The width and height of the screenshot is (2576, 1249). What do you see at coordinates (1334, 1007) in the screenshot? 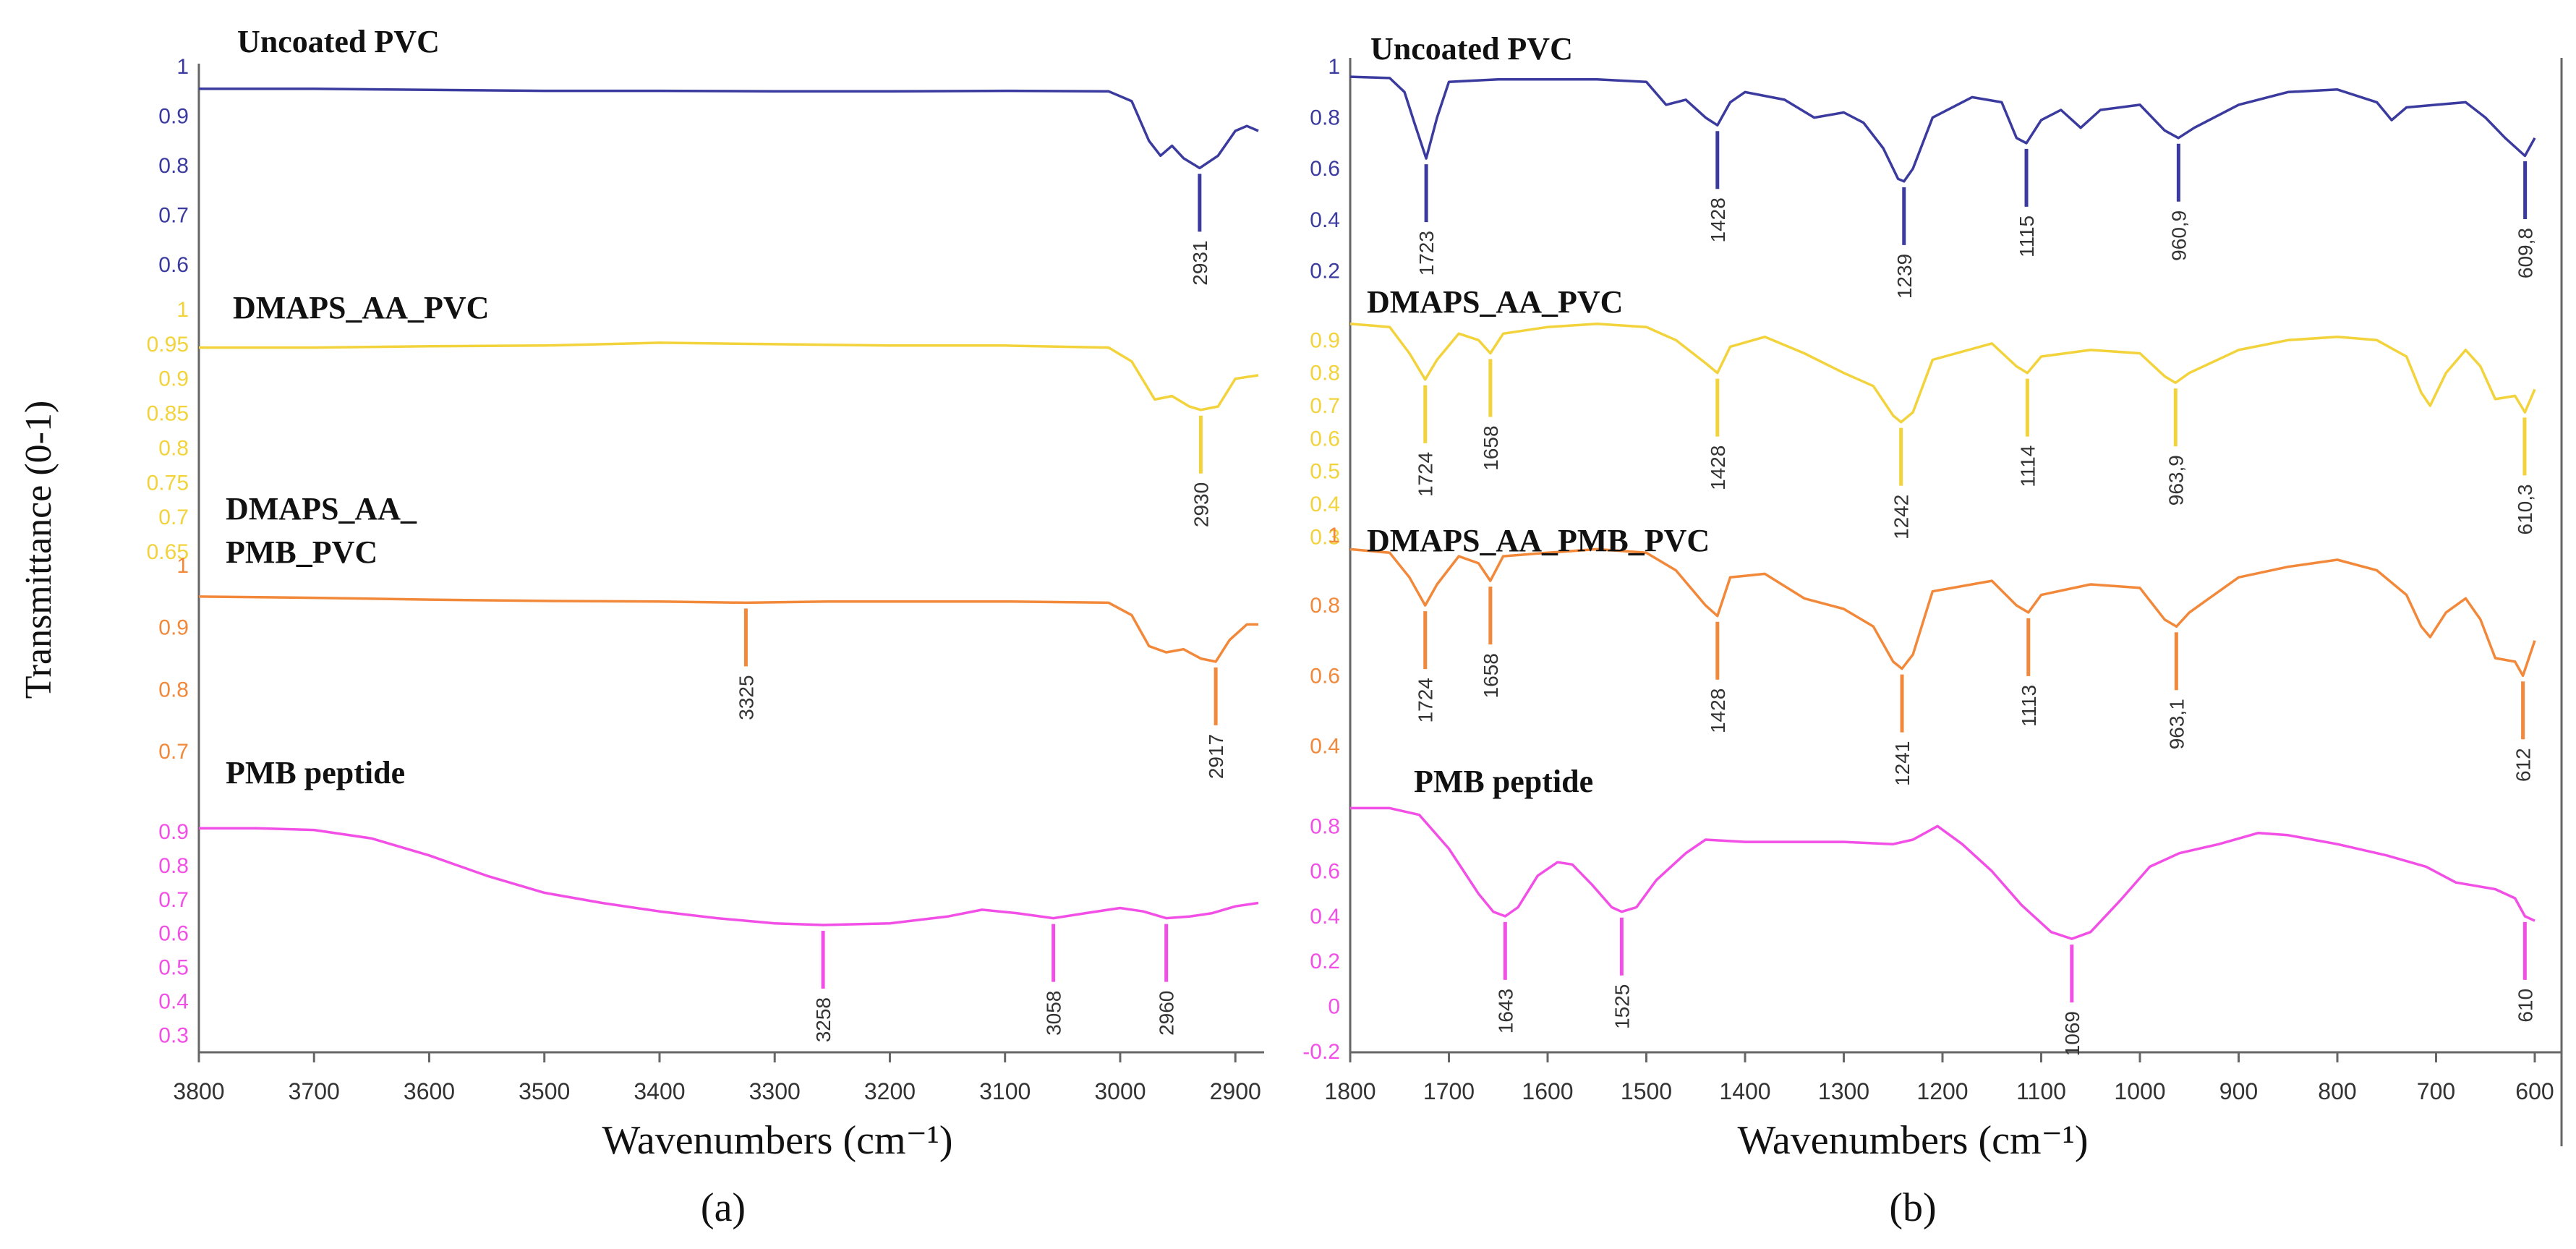
I see `b-y-tick-label: 0` at bounding box center [1334, 1007].